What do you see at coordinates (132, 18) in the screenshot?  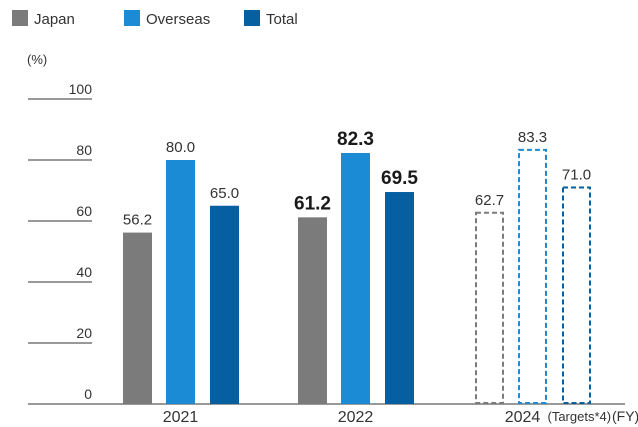 I see `legend-swatch-overseas` at bounding box center [132, 18].